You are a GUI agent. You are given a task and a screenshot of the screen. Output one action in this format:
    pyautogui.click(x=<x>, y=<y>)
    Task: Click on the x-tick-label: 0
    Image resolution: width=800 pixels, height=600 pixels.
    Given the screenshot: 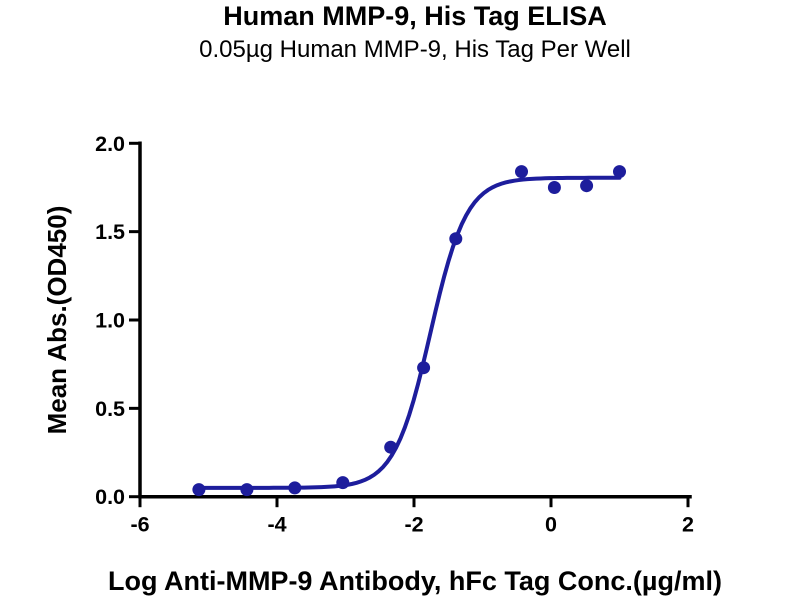 What is the action you would take?
    pyautogui.click(x=551, y=525)
    